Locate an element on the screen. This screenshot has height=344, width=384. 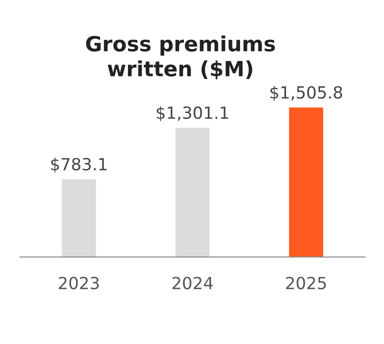
data-label: $1,505.8 is located at coordinates (306, 93).